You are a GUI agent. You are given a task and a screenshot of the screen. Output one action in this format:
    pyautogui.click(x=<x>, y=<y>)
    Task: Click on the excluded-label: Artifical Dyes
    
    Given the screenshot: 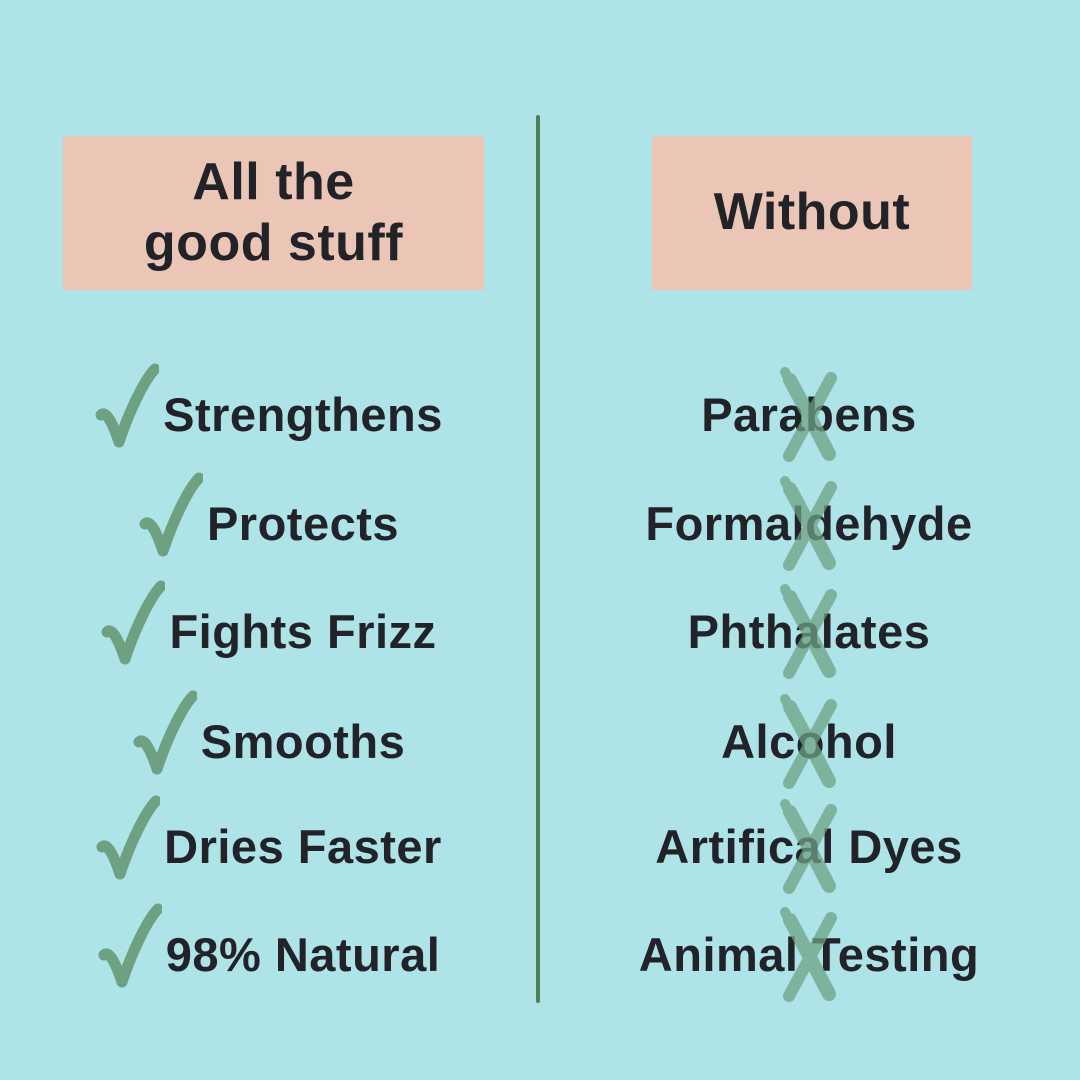 What is the action you would take?
    pyautogui.click(x=809, y=846)
    